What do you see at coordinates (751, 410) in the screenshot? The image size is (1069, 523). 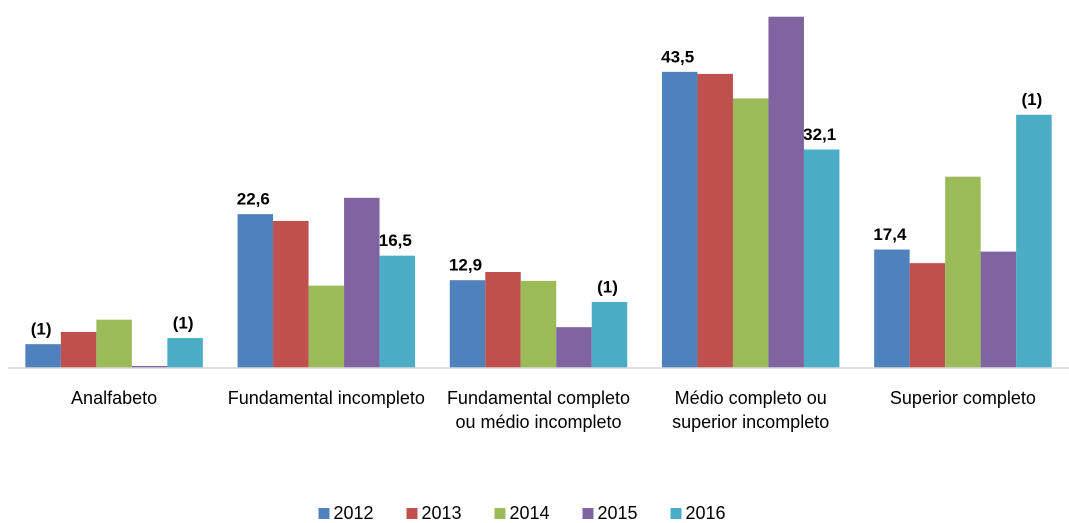 I see `x-tick-label: Médio completo ou superior incompleto` at bounding box center [751, 410].